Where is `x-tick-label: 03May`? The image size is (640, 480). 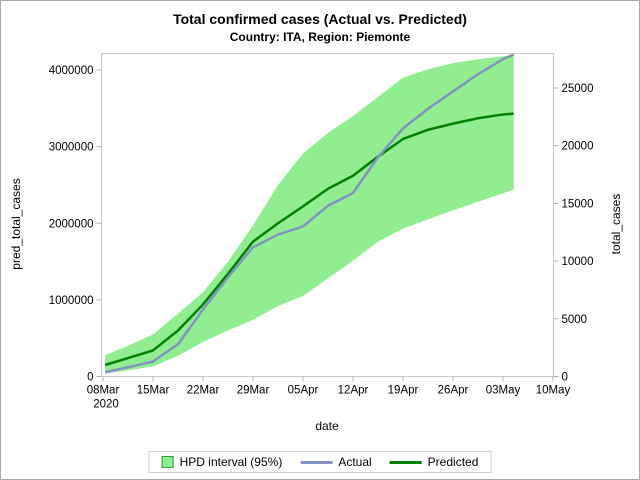
x-tick-label: 03May is located at coordinates (503, 391).